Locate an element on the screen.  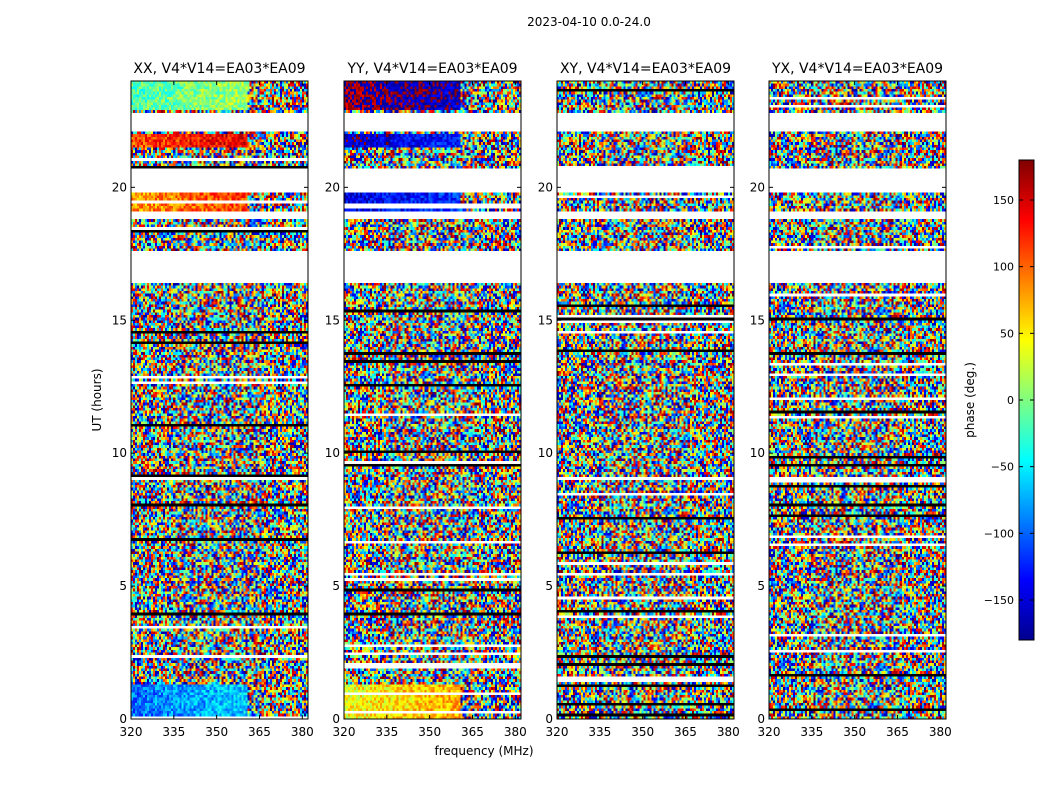
panel-title: YY, V4*V14=EA03*EA09 is located at coordinates (431, 69).